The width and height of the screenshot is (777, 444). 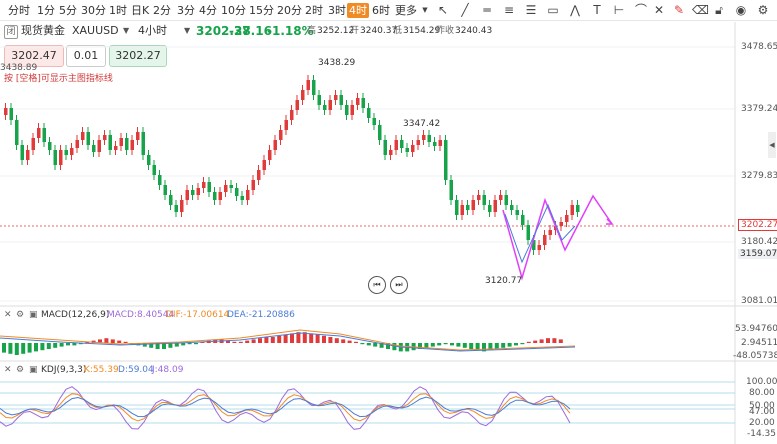 I want to click on measure-icon: ⊢, so click(x=619, y=10).